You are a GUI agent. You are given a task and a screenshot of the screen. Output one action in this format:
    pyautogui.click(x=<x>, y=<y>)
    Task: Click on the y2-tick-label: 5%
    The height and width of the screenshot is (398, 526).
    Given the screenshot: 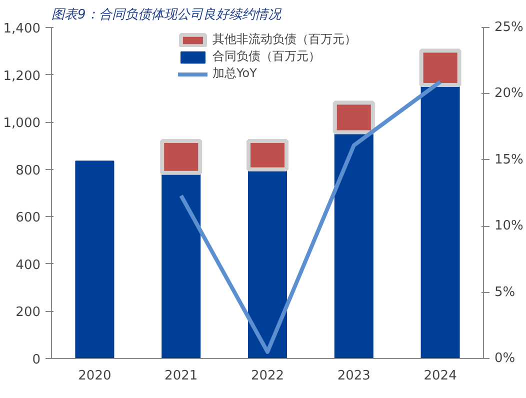 What is the action you would take?
    pyautogui.click(x=505, y=292)
    